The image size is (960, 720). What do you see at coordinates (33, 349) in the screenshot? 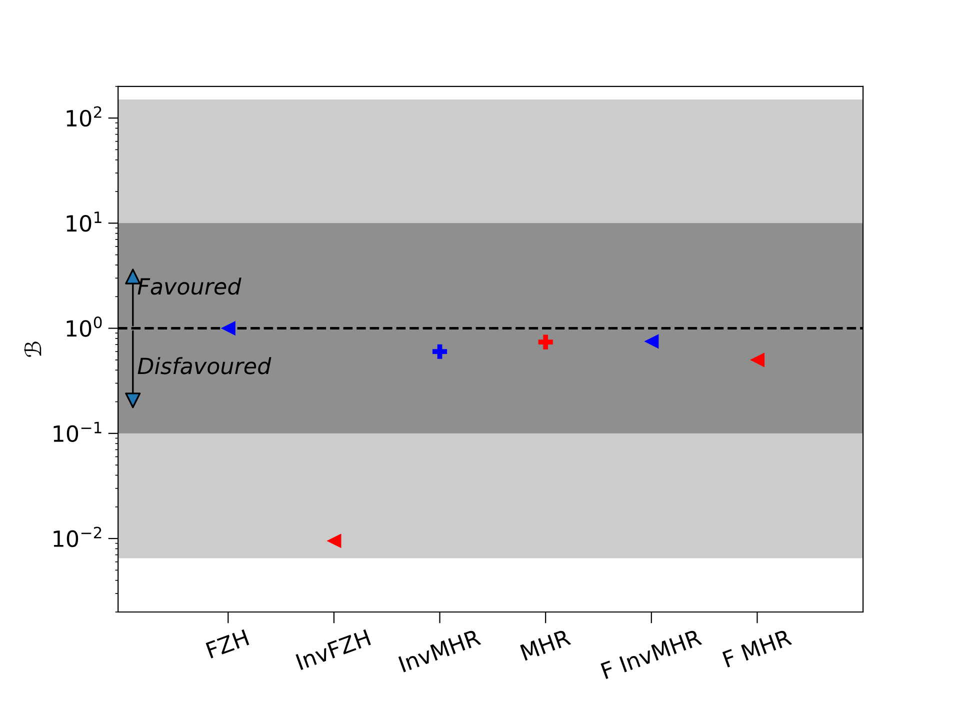
I see `y-axis-title: ℬ` at bounding box center [33, 349].